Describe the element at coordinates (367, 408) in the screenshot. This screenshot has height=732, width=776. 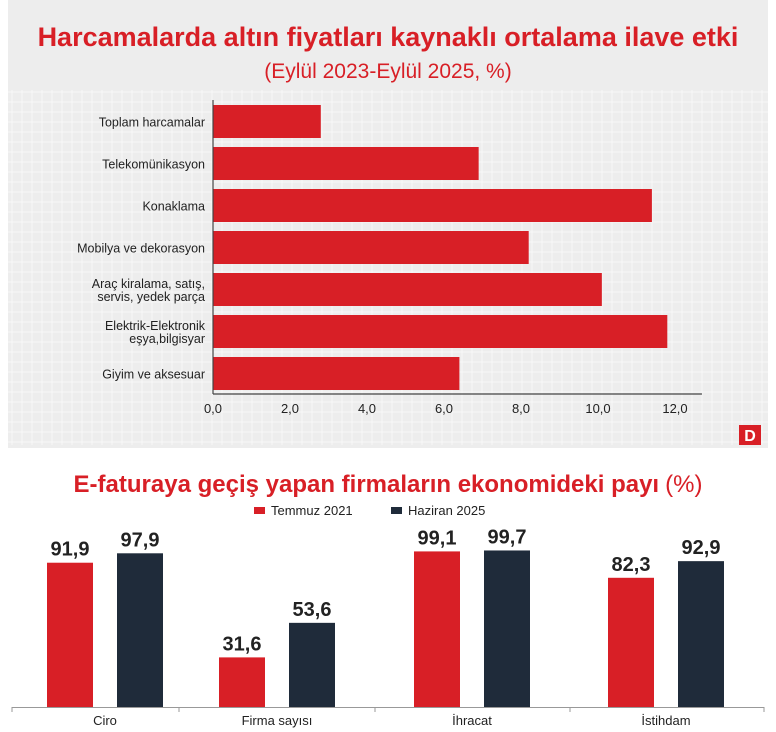
I see `x-tick-label: 4,0` at that location.